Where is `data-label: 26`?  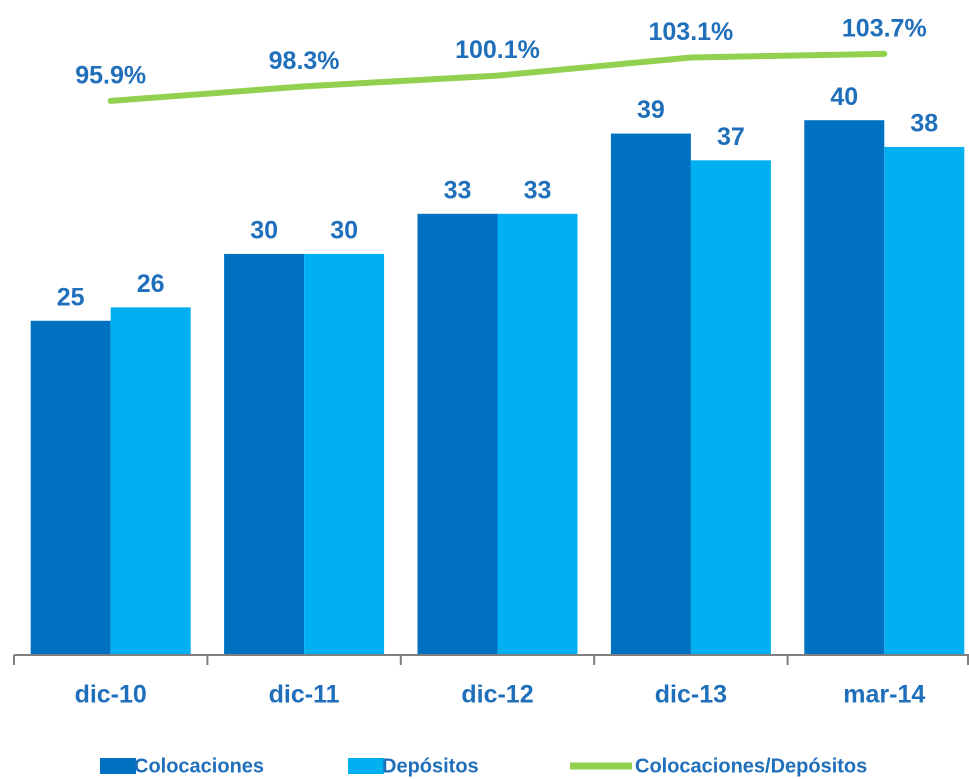
data-label: 26 is located at coordinates (151, 284).